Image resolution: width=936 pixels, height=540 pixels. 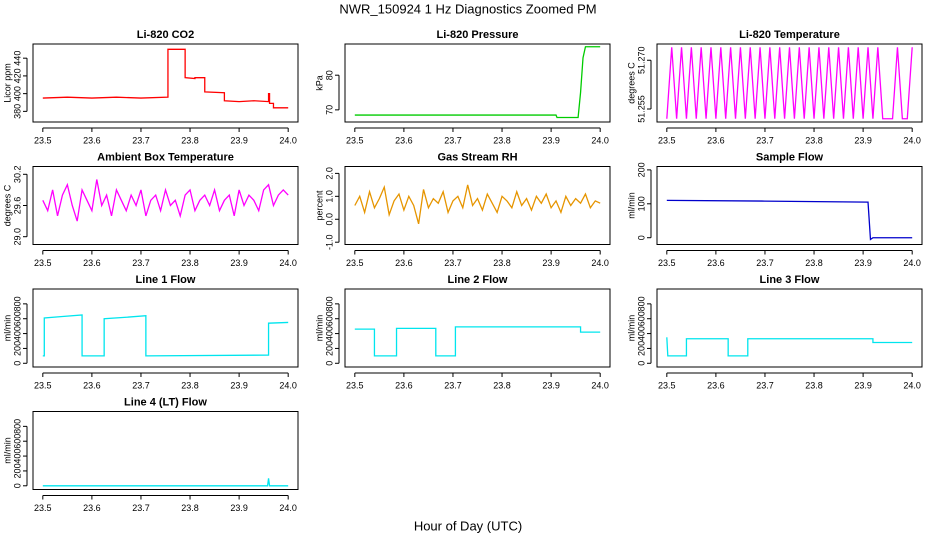 I want to click on y-tick-label: 440, so click(x=17, y=58).